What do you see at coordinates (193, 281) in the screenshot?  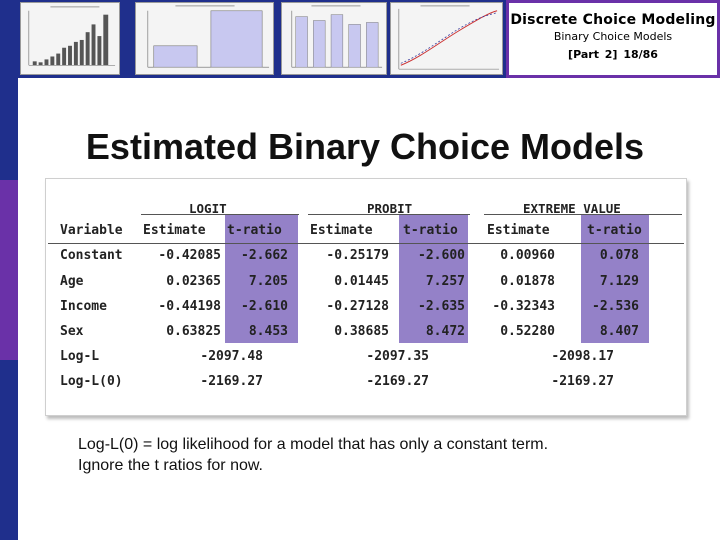 I see `cell: 0.02365` at bounding box center [193, 281].